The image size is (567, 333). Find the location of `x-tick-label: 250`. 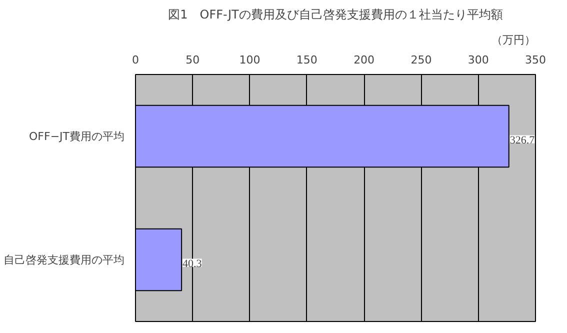

x-tick-label: 250 is located at coordinates (421, 60).